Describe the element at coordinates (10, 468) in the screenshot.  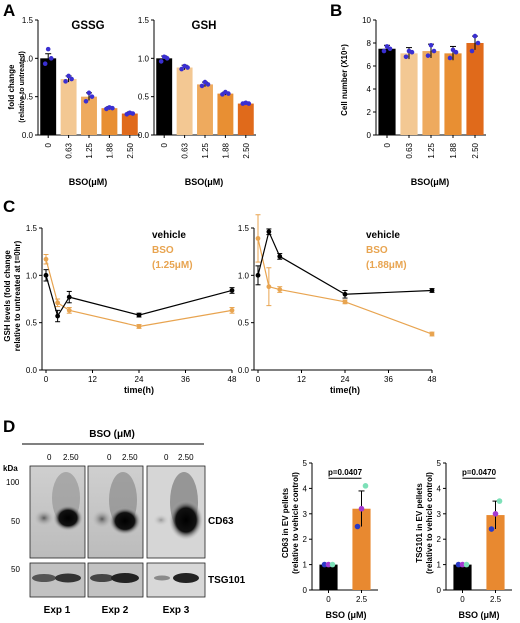
I see `kda-label: kDa` at that location.